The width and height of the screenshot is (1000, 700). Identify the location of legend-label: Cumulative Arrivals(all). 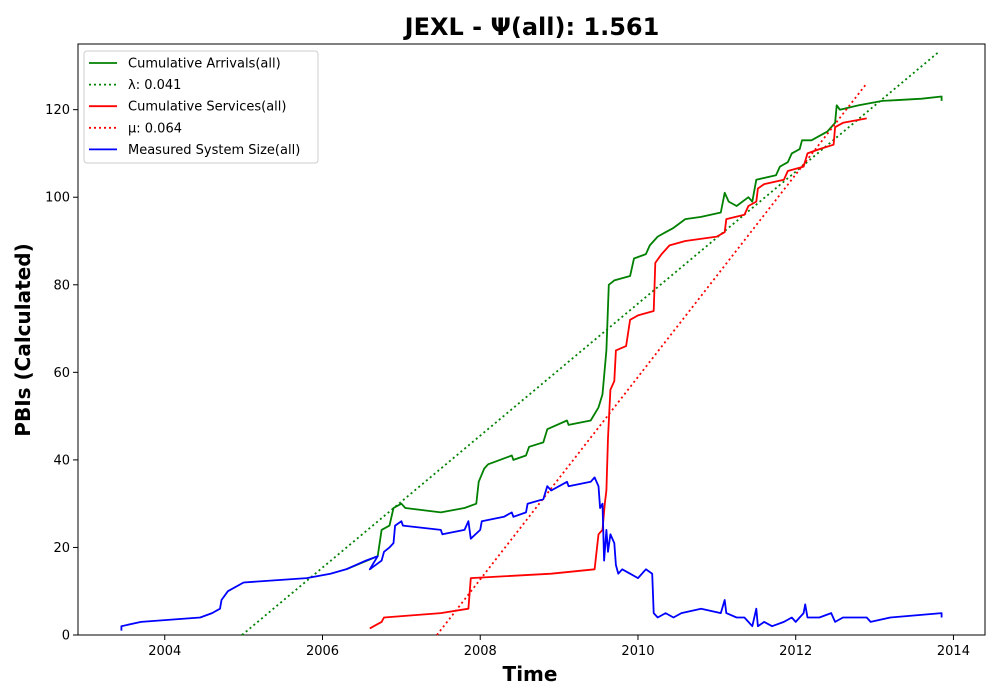
(204, 64).